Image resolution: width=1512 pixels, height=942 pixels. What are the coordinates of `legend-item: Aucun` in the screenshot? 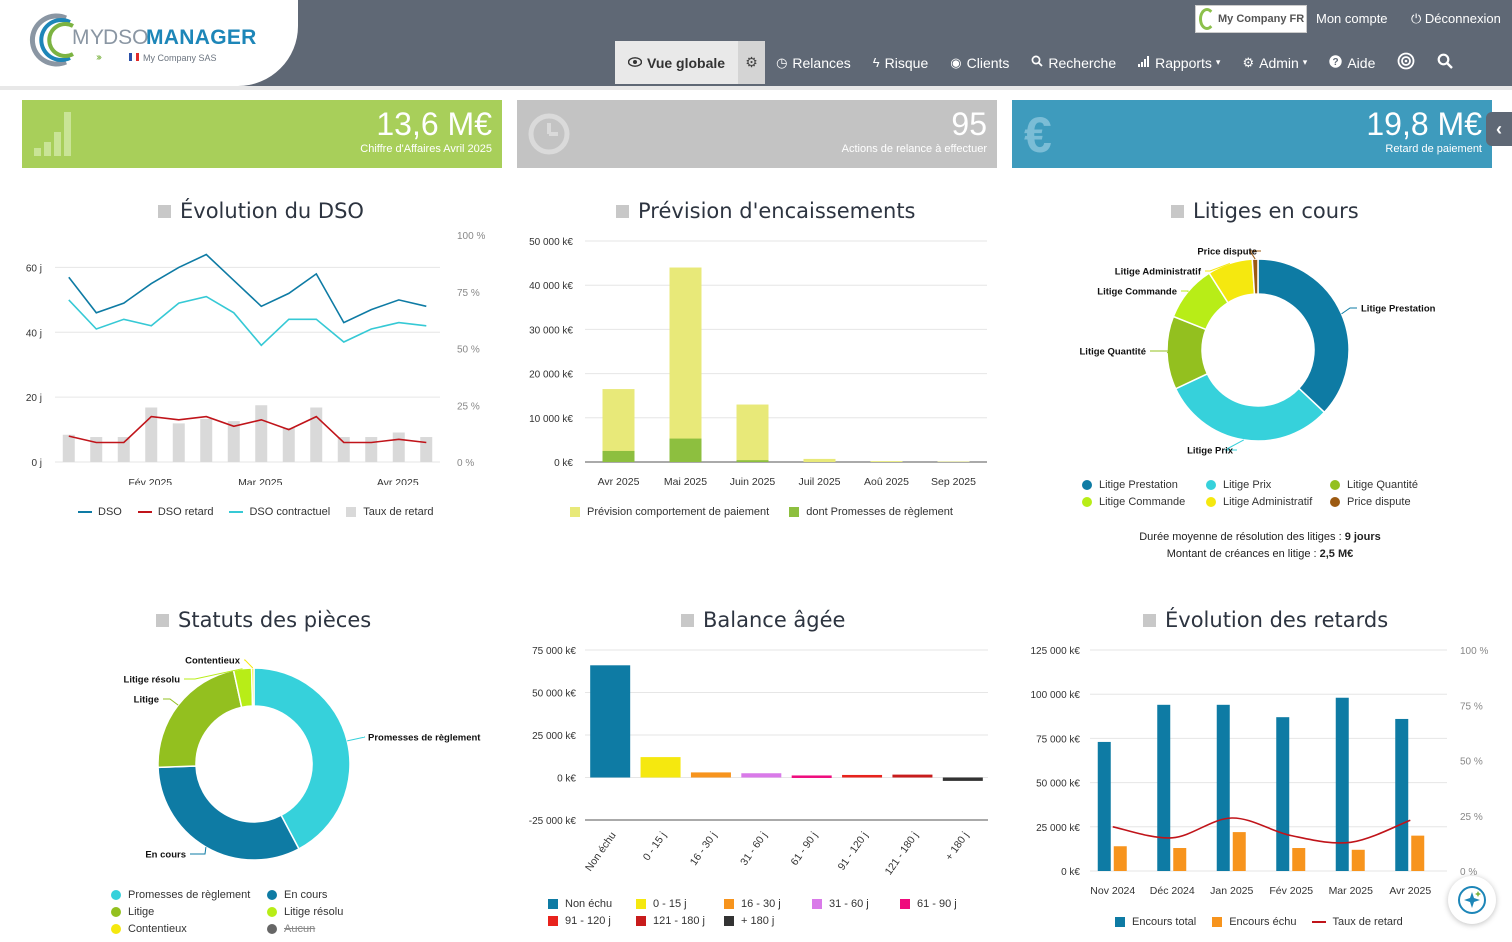 It's located at (327, 928).